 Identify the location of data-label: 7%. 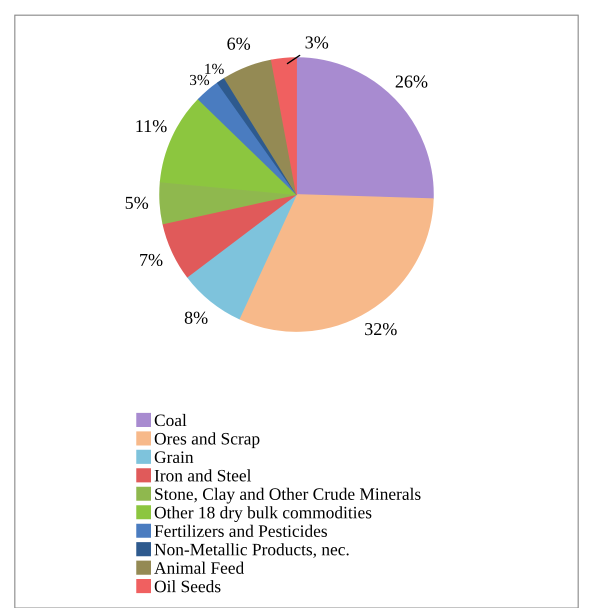
(151, 260).